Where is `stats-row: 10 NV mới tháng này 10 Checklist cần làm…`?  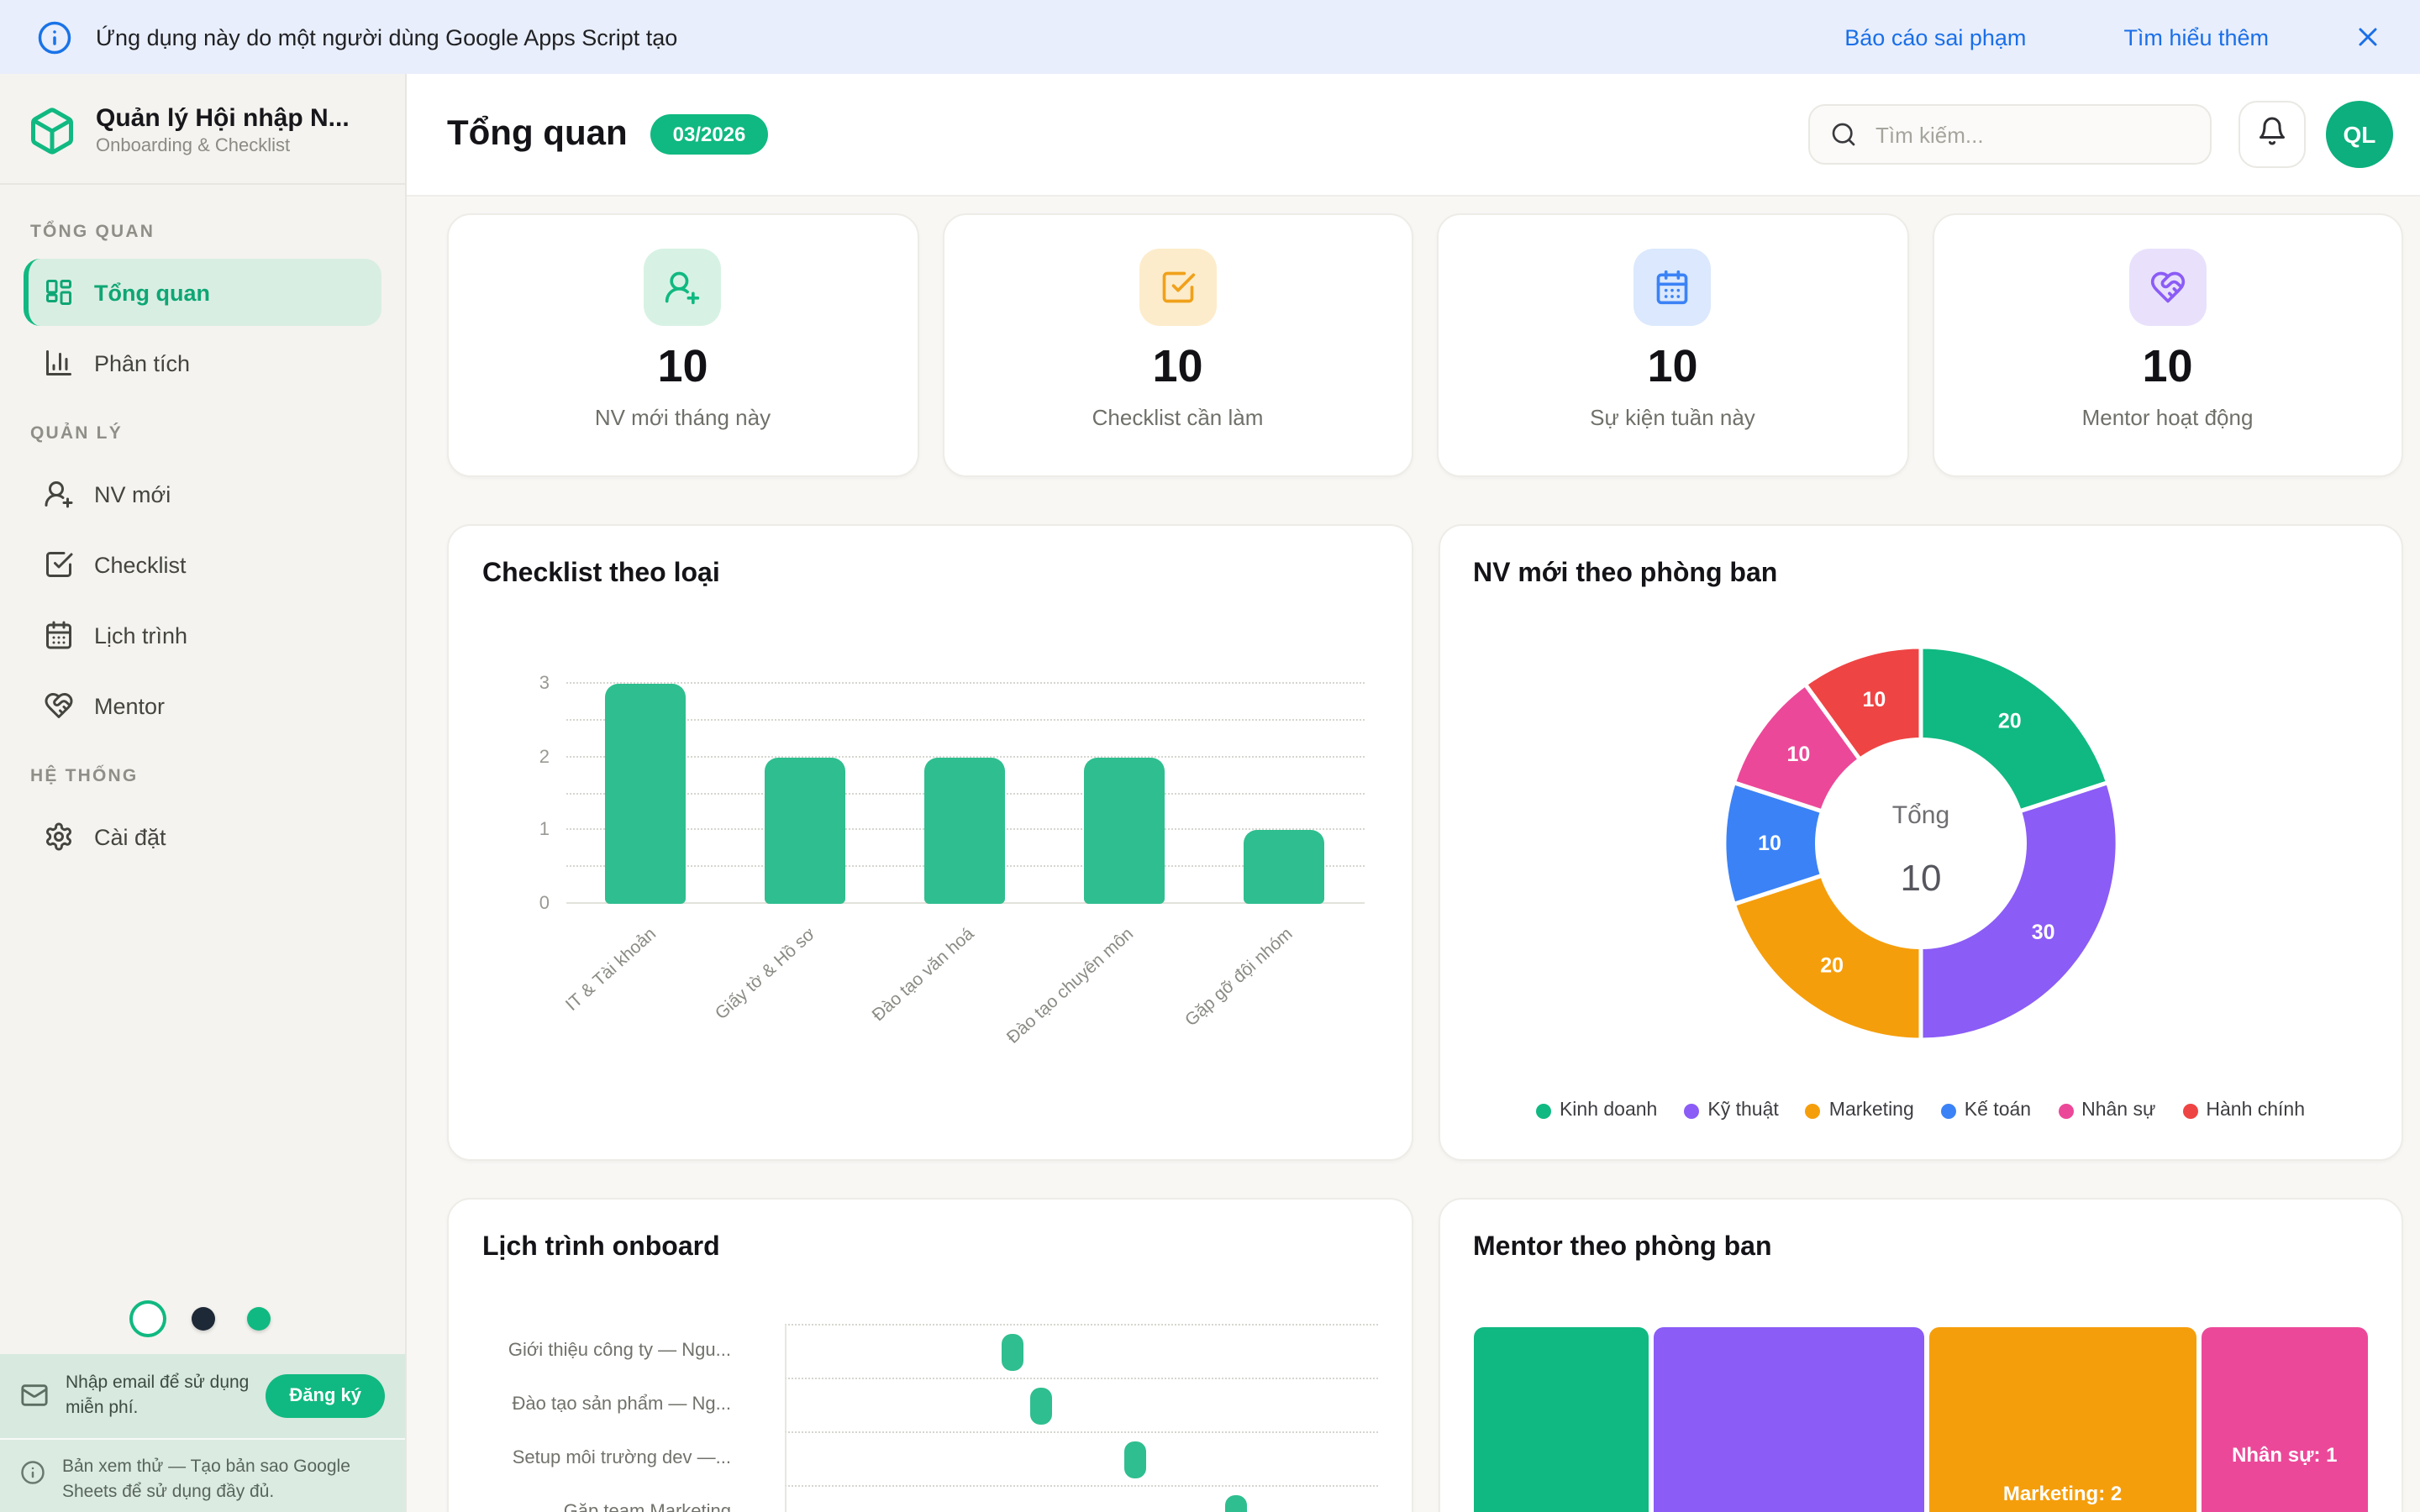
stats-row: 10 NV mới tháng này 10 Checklist cần làm… is located at coordinates (1425, 345).